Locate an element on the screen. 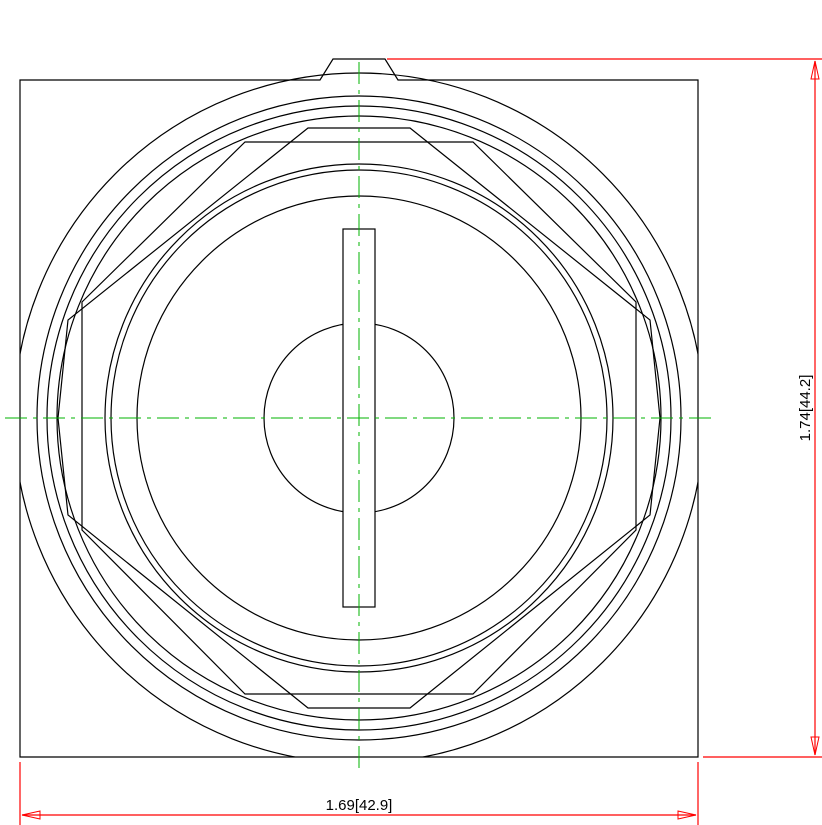 Image resolution: width=822 pixels, height=825 pixels. height-dimension-label: 1.74[44.2] is located at coordinates (805, 408).